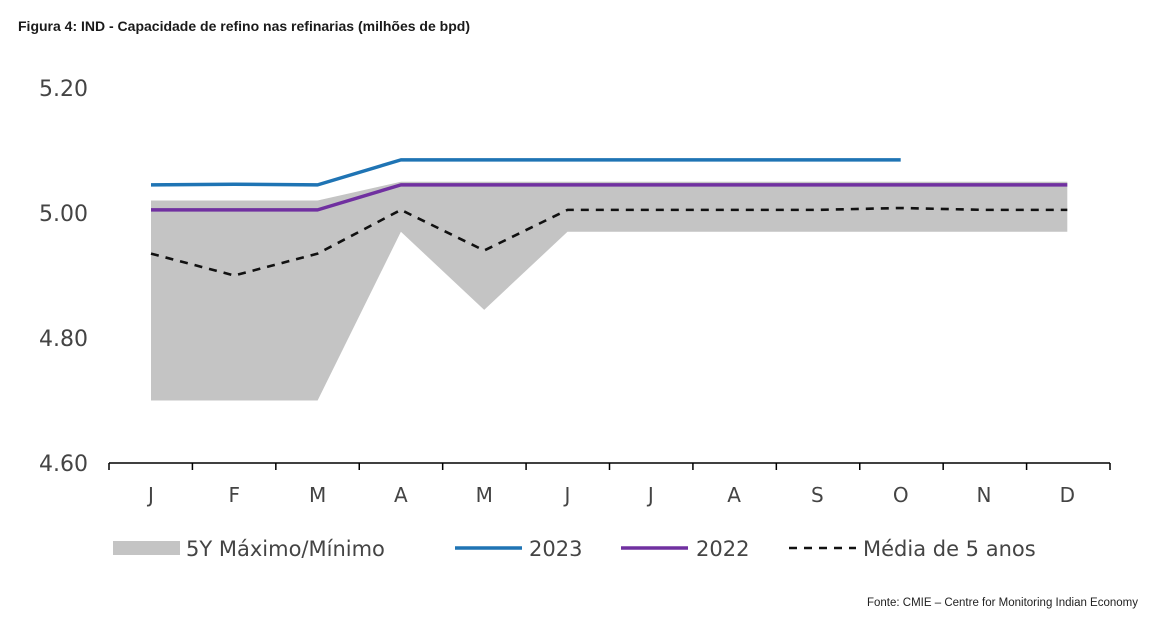 This screenshot has width=1166, height=625. What do you see at coordinates (146, 548) in the screenshot?
I see `legend-swatch-band` at bounding box center [146, 548].